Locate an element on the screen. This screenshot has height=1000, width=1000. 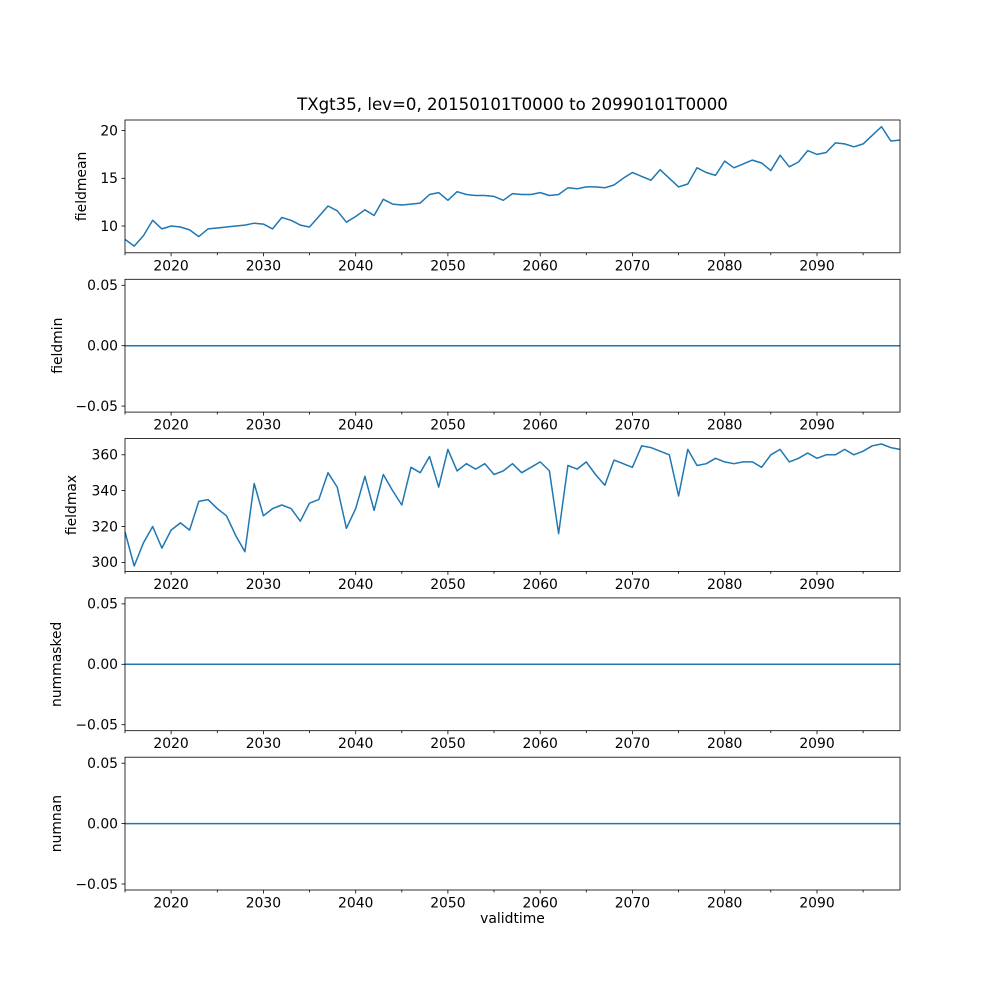
y-tick-label: 15 is located at coordinates (109, 179).